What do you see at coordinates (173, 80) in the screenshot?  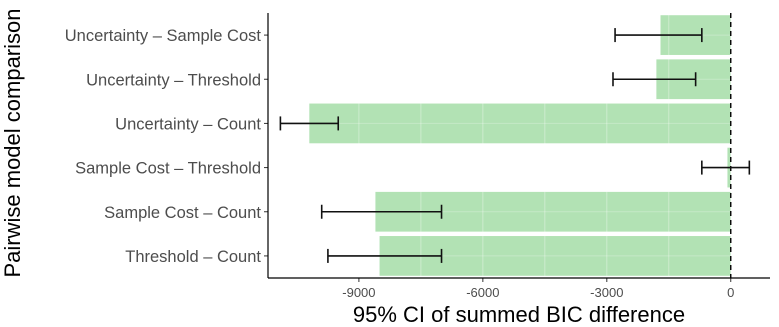 I see `y-tick-label: Uncertainty – Threshold` at bounding box center [173, 80].